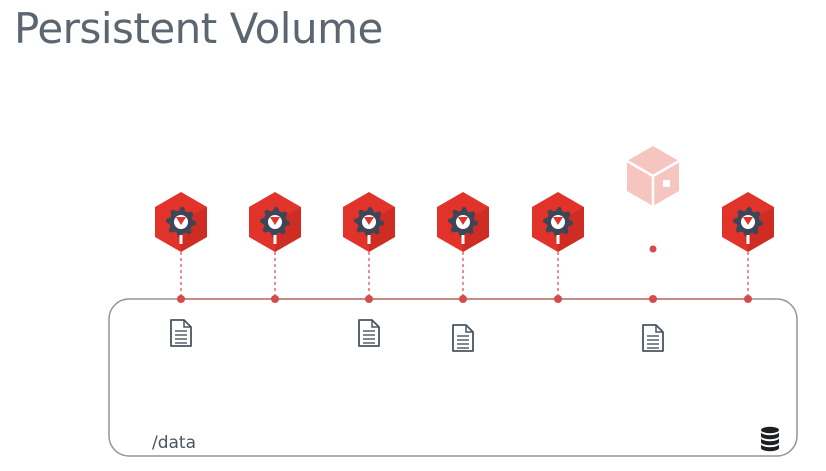  Describe the element at coordinates (174, 443) in the screenshot. I see `volume-mount-path-label: /data` at that location.